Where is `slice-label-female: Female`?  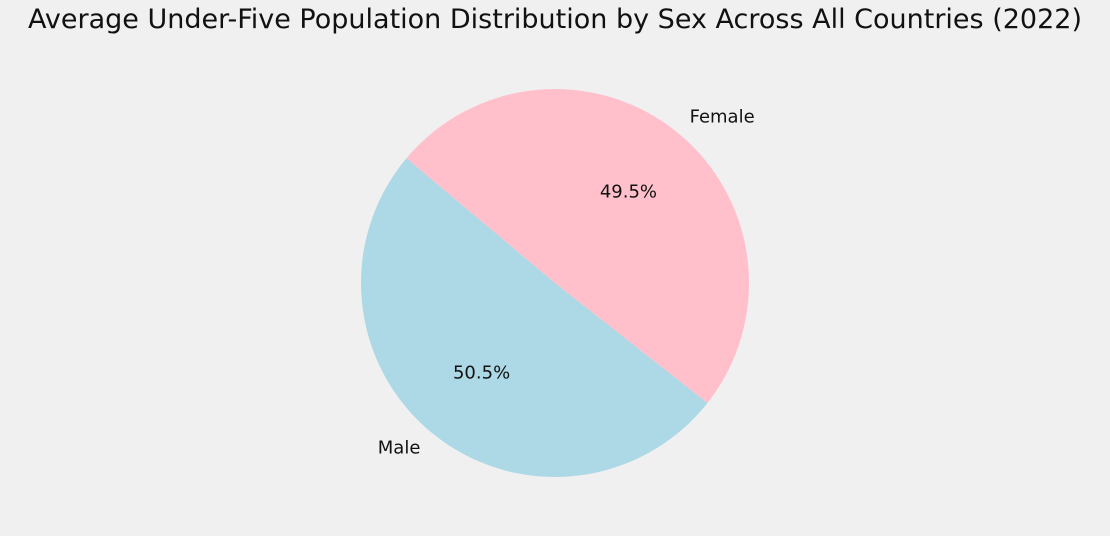
slice-label-female: Female is located at coordinates (722, 116).